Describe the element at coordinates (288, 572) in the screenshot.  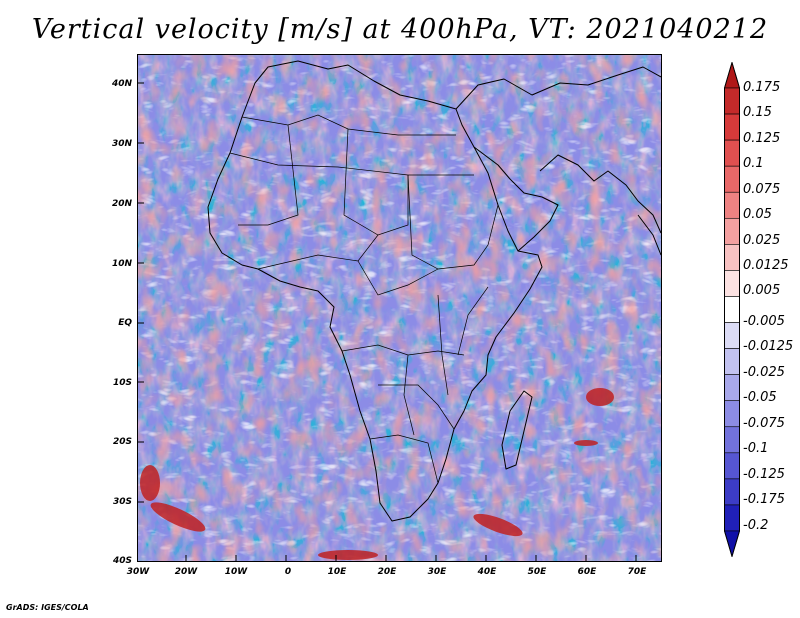
I see `lon-label-0: 0` at that location.